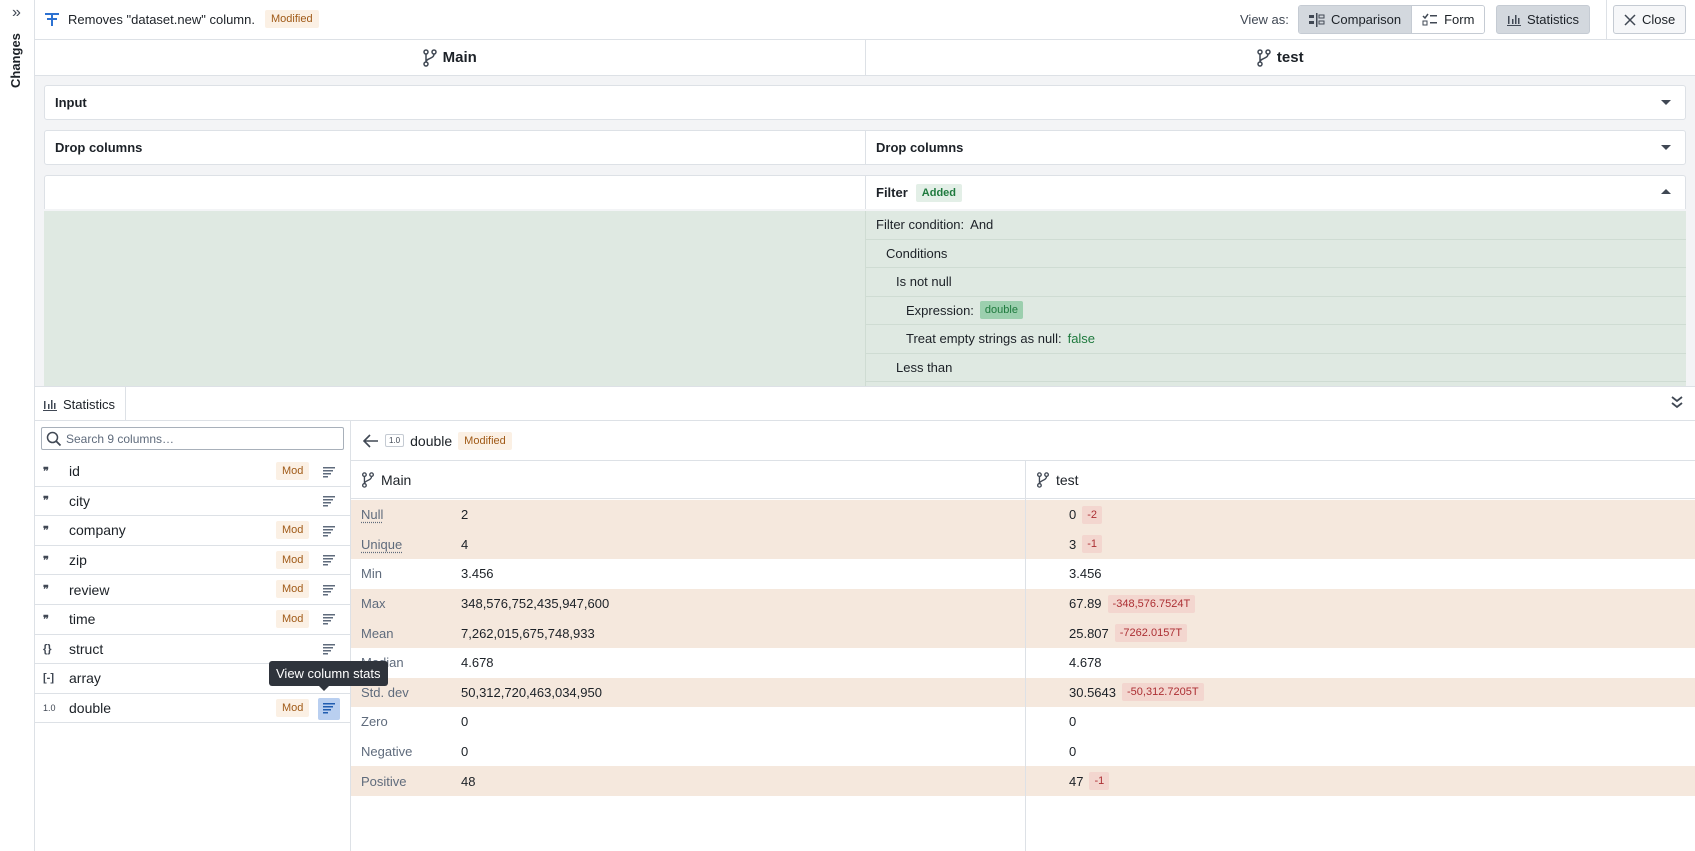 The height and width of the screenshot is (851, 1695). What do you see at coordinates (1092, 514) in the screenshot?
I see `delta-badge: -2` at bounding box center [1092, 514].